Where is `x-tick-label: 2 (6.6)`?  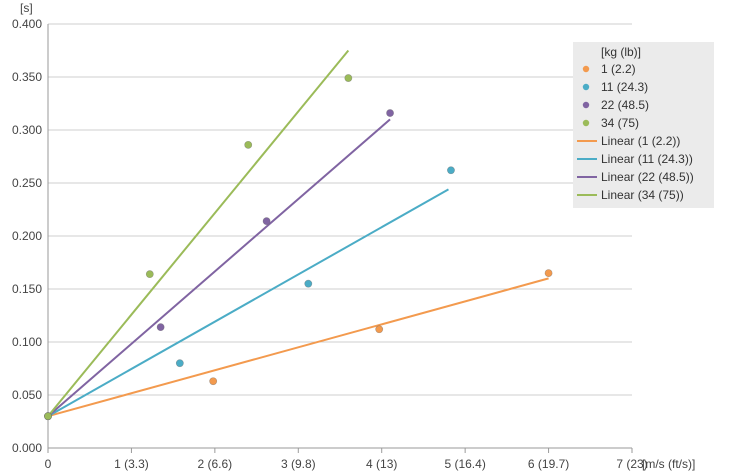
x-tick-label: 2 (6.6) is located at coordinates (215, 464).